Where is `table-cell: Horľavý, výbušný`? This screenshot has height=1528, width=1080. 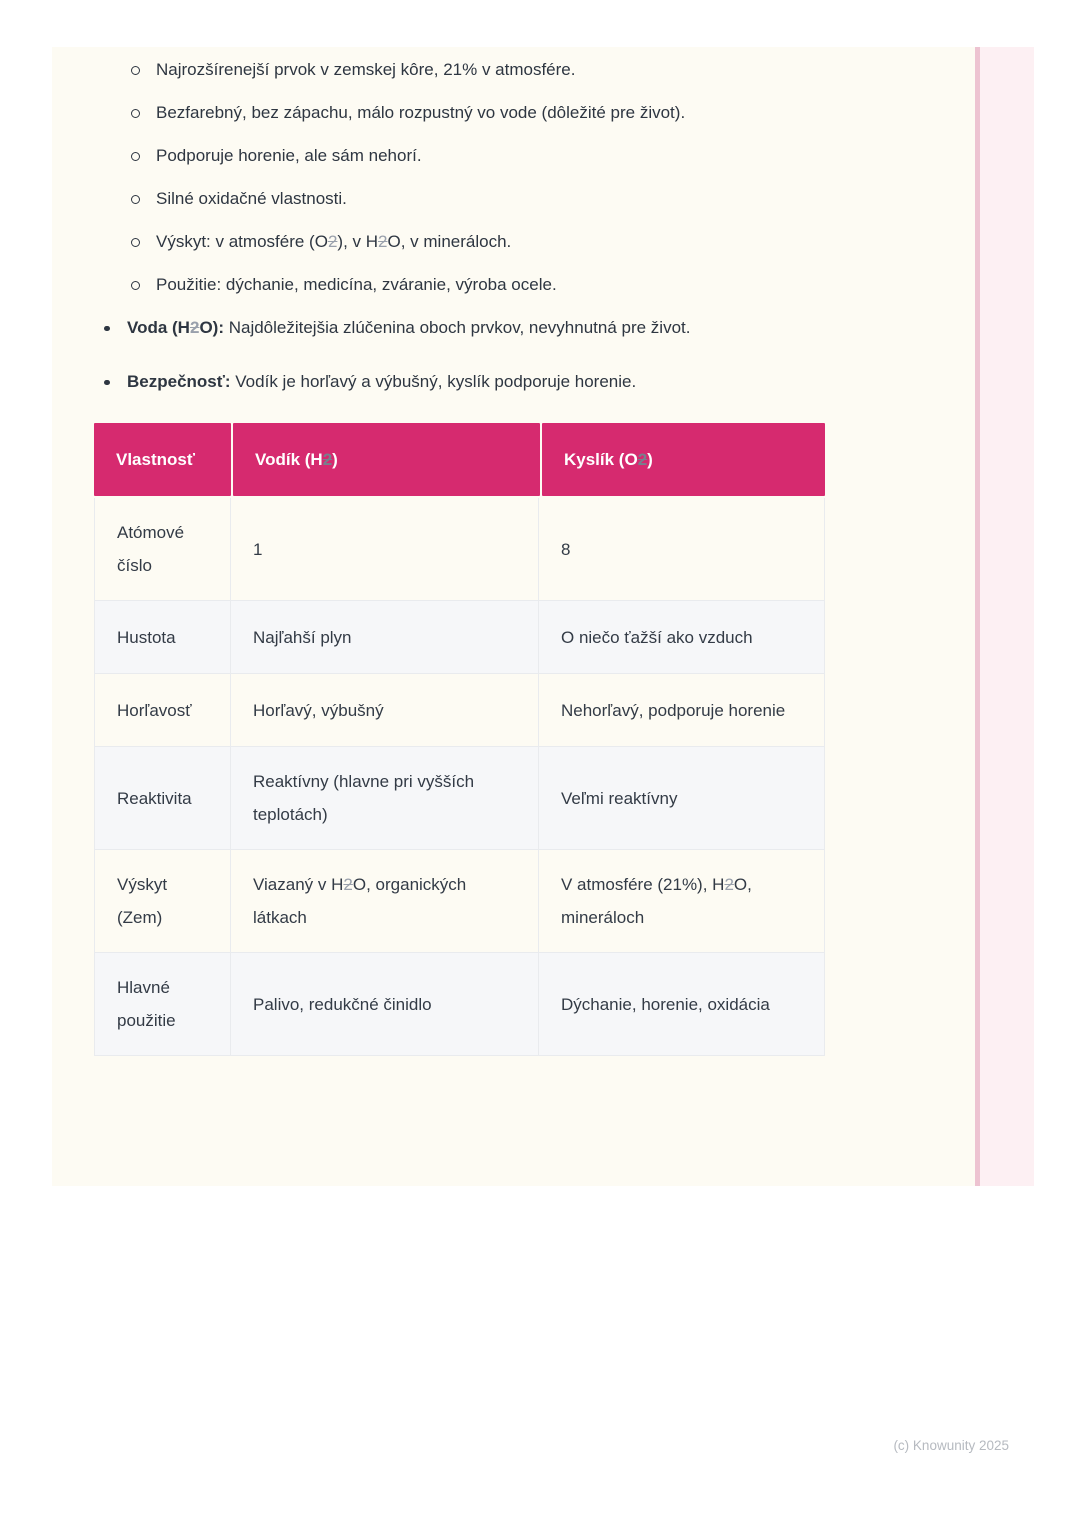 table-cell: Horľavý, výbušný is located at coordinates (385, 710).